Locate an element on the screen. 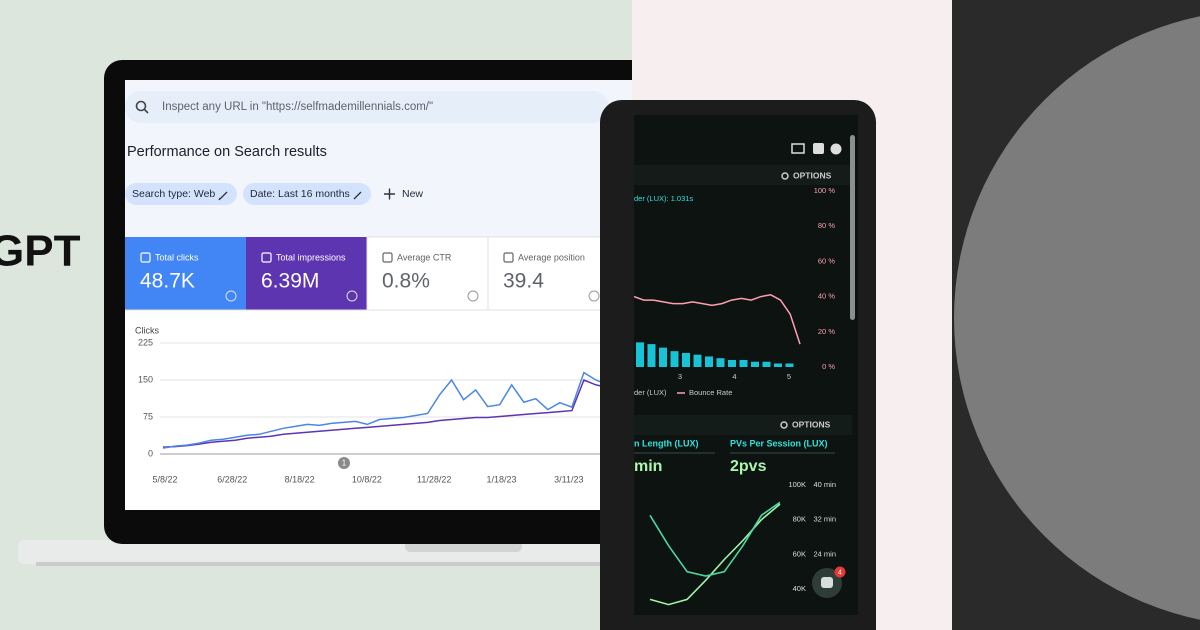  y-tick-label: 20 % is located at coordinates (826, 331).